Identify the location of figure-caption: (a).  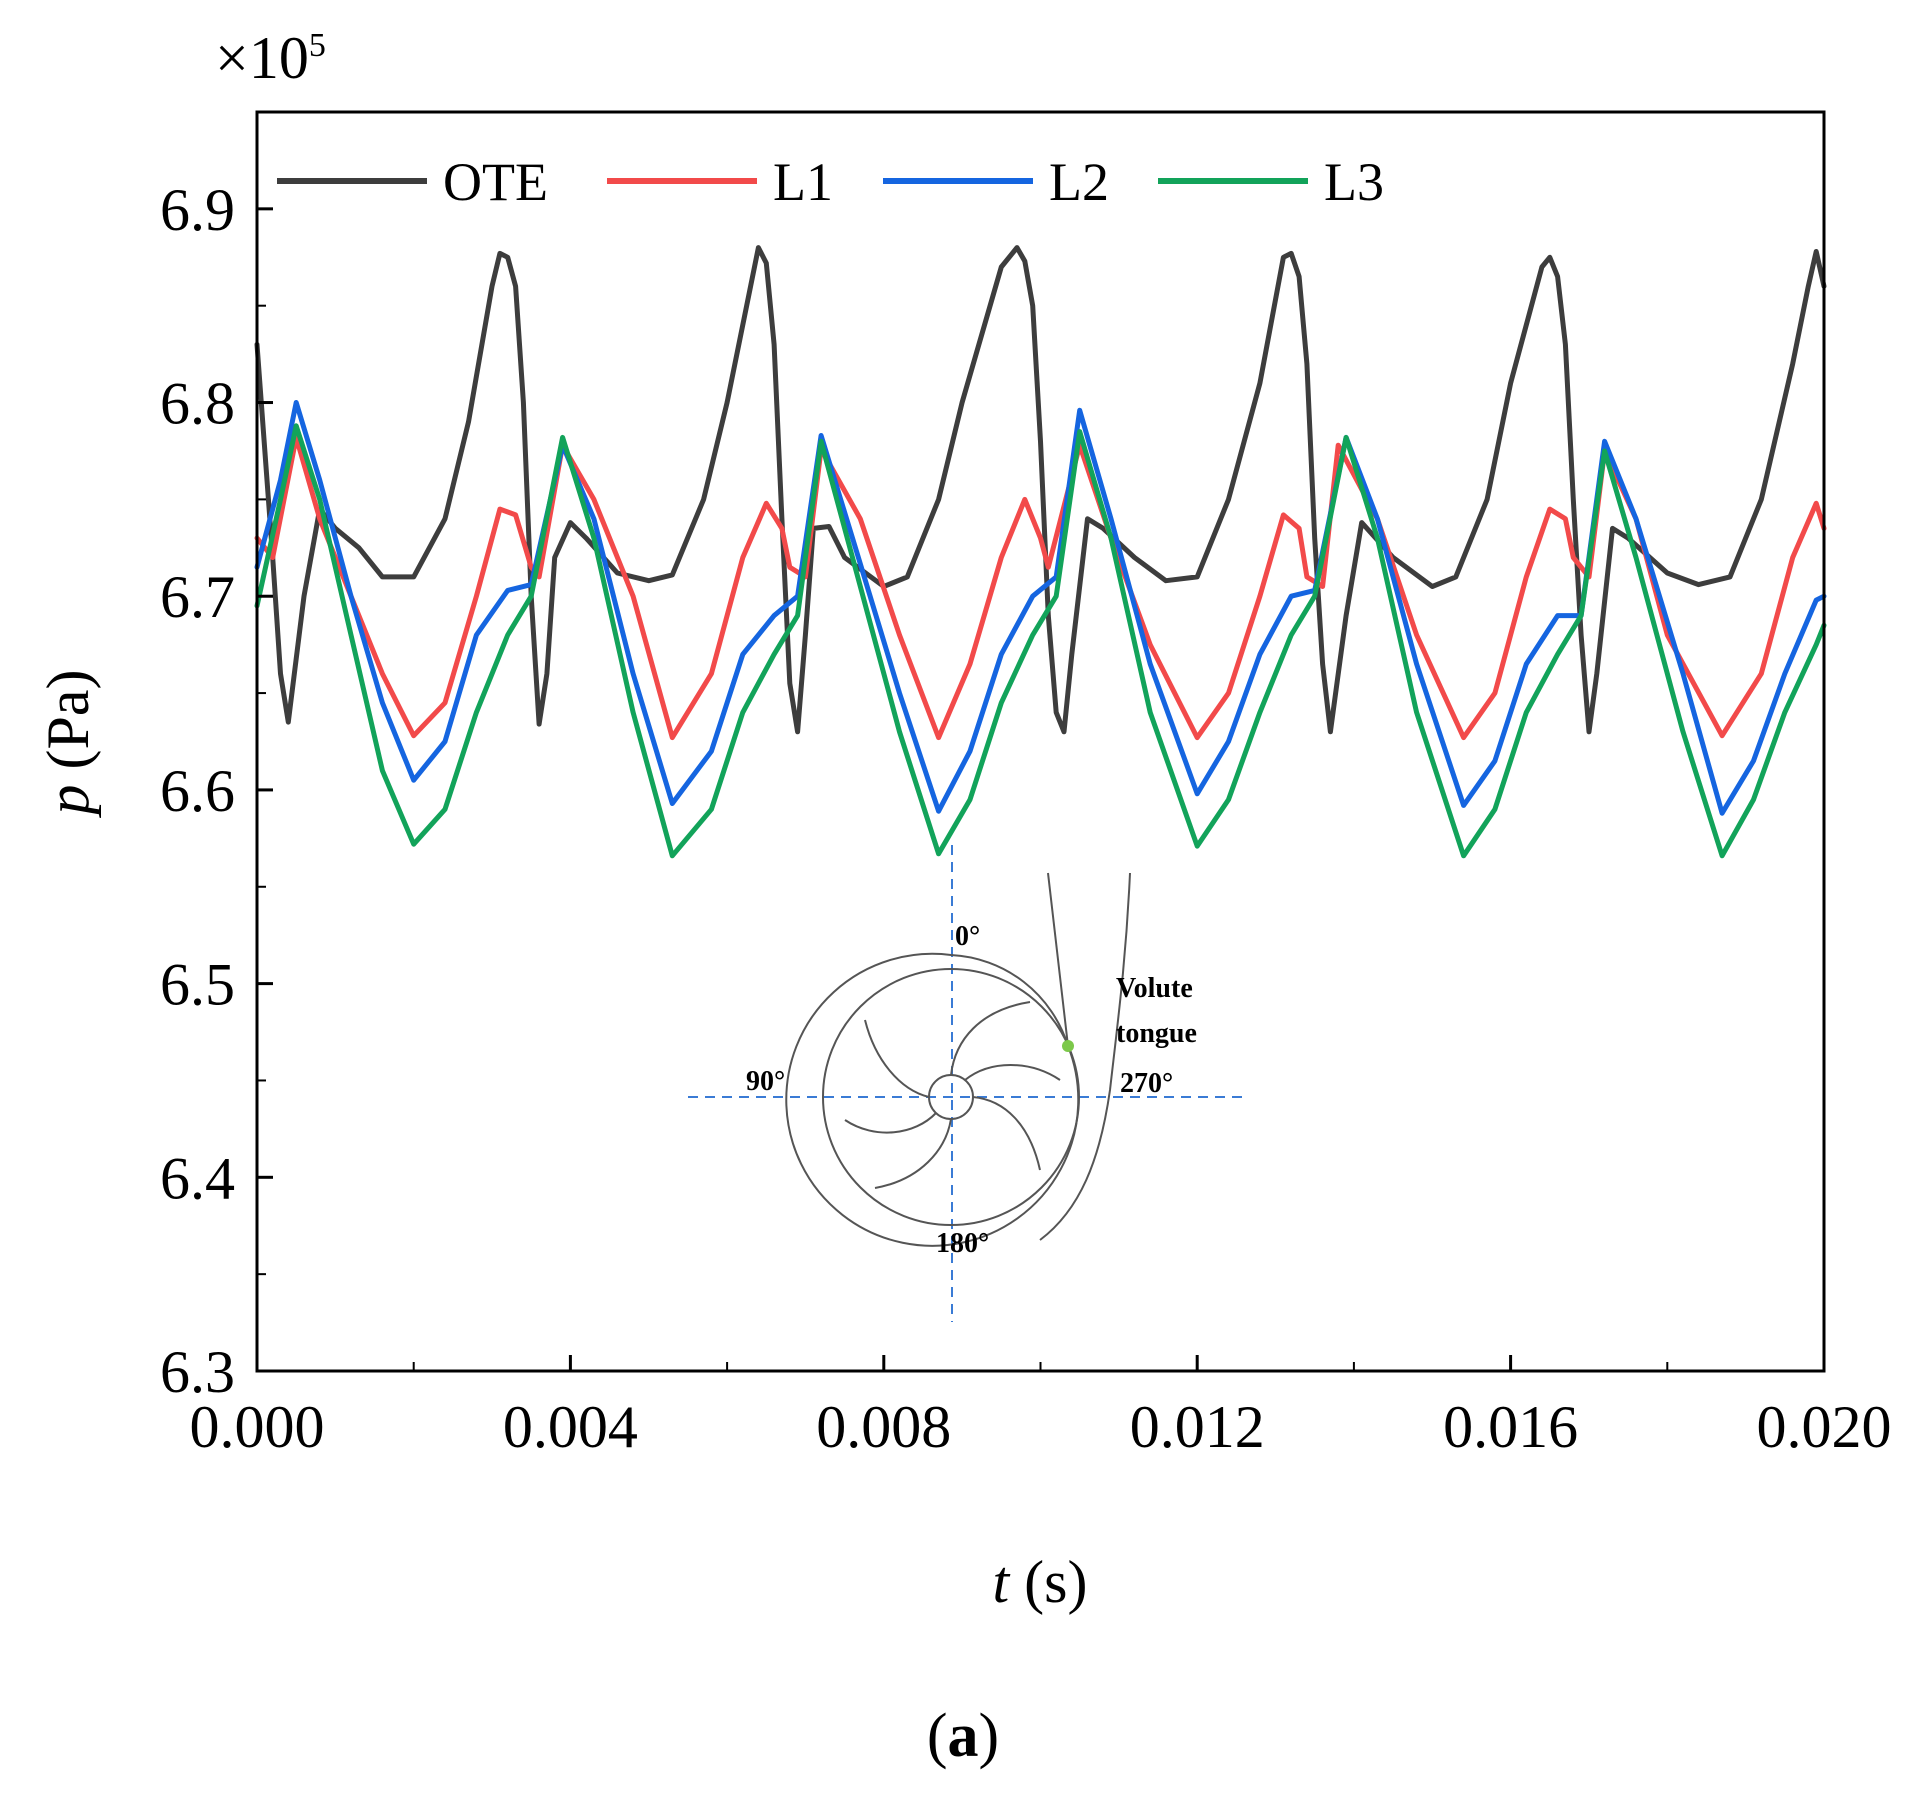
(963, 1736).